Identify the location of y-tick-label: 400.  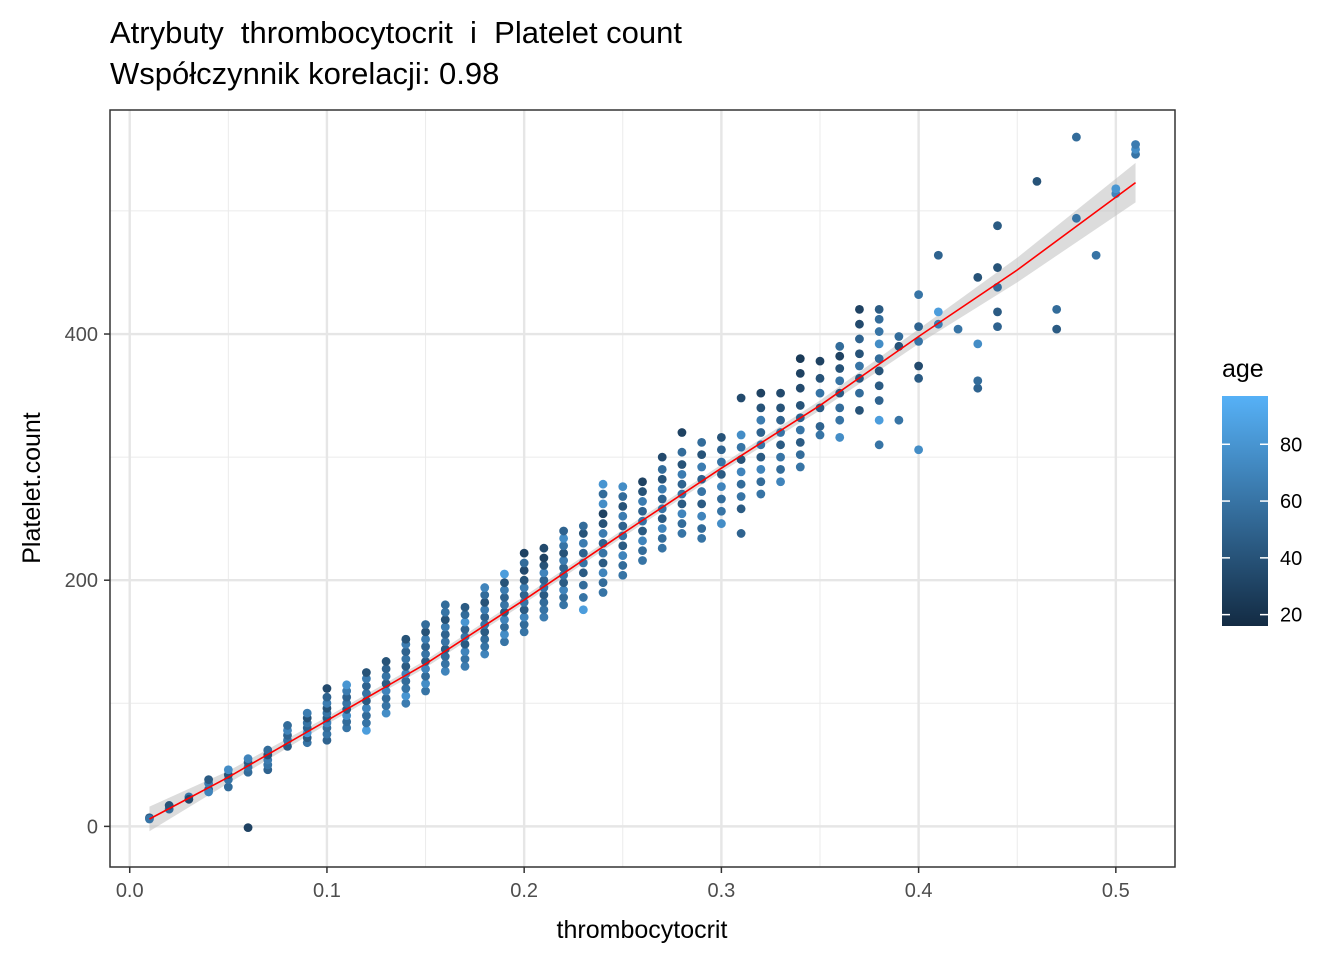
(81, 335).